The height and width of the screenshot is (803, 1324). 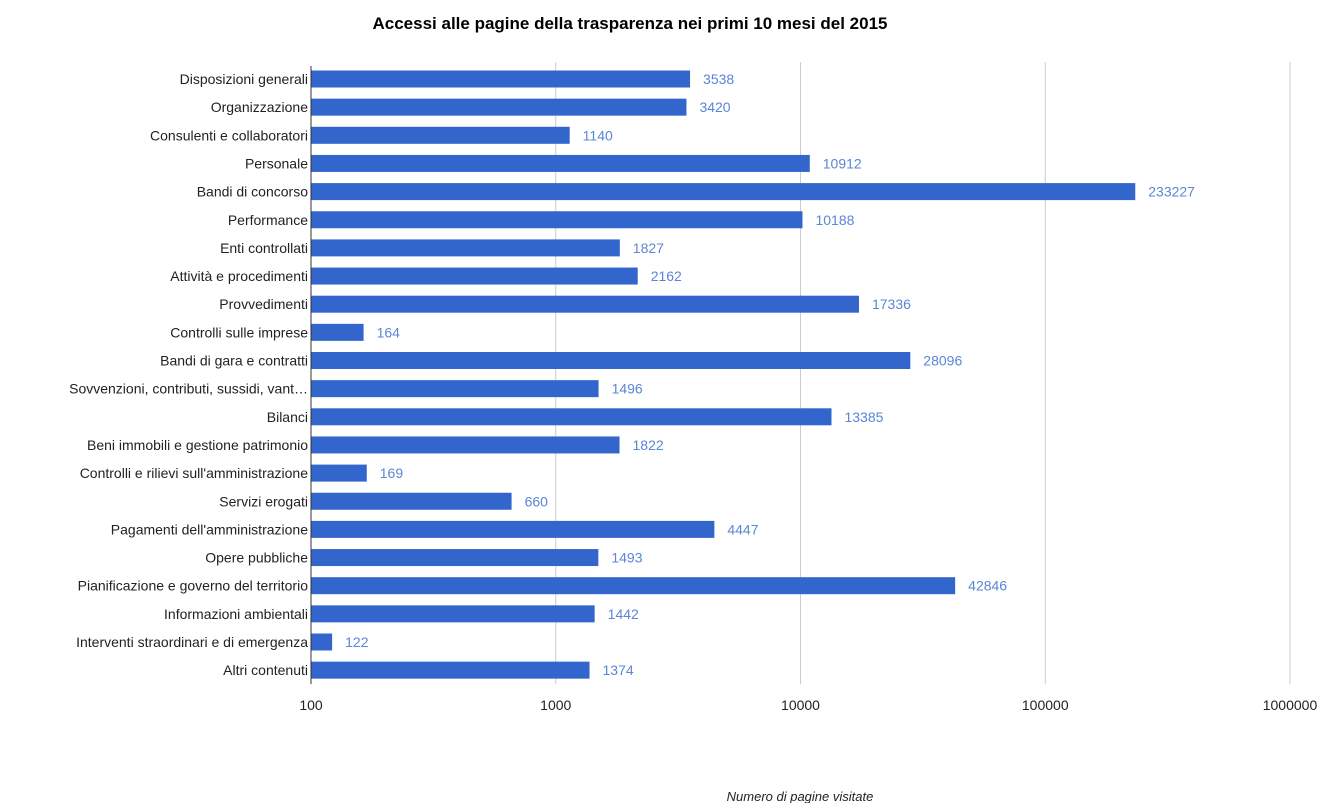 I want to click on category-label: Consulenti e collaboratori, so click(x=229, y=135).